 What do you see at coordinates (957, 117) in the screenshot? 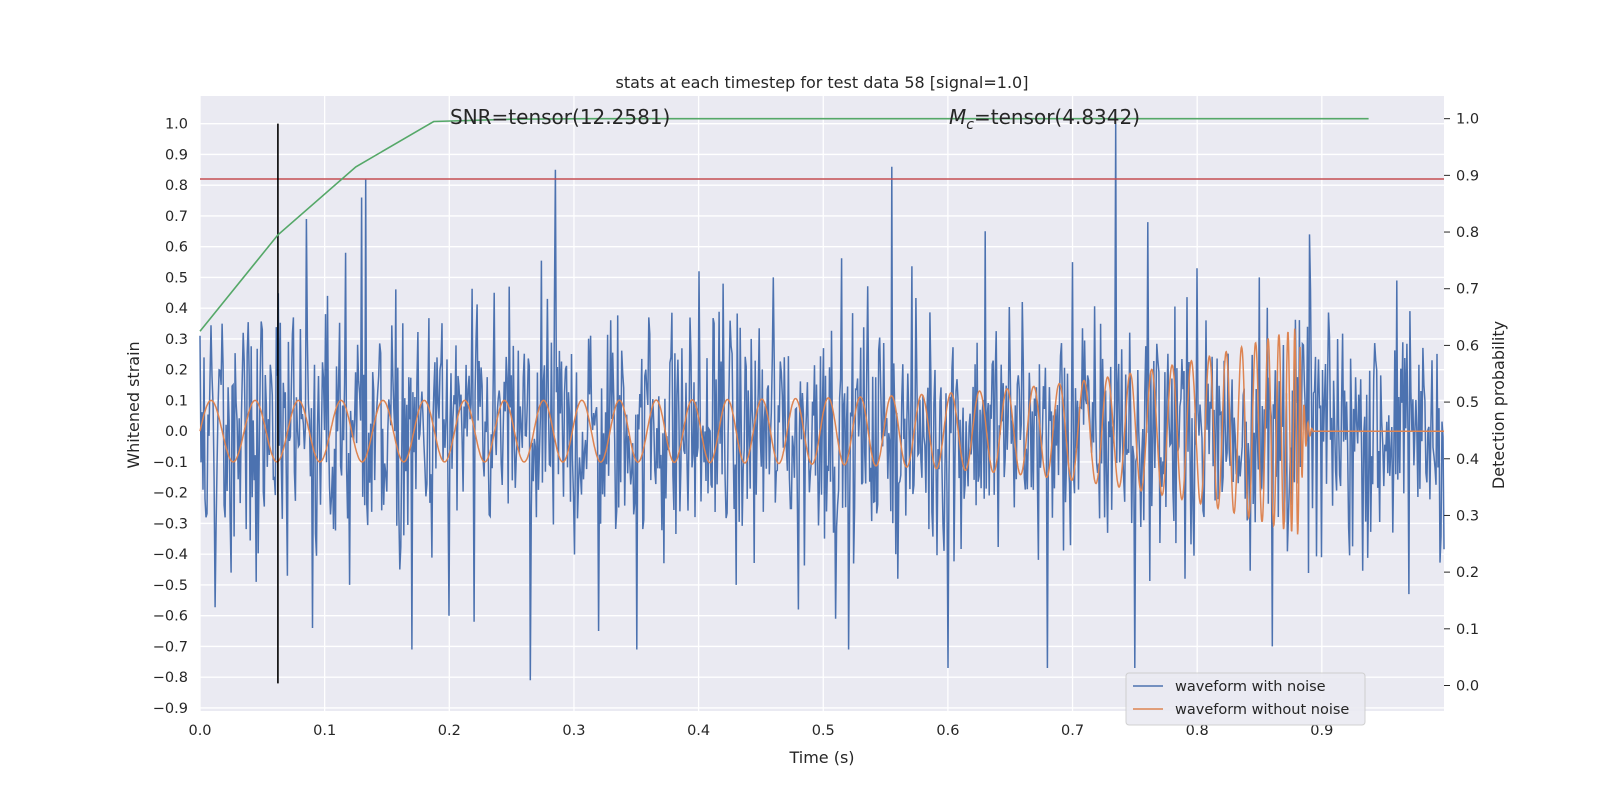
I see `mc-symbol: M` at bounding box center [957, 117].